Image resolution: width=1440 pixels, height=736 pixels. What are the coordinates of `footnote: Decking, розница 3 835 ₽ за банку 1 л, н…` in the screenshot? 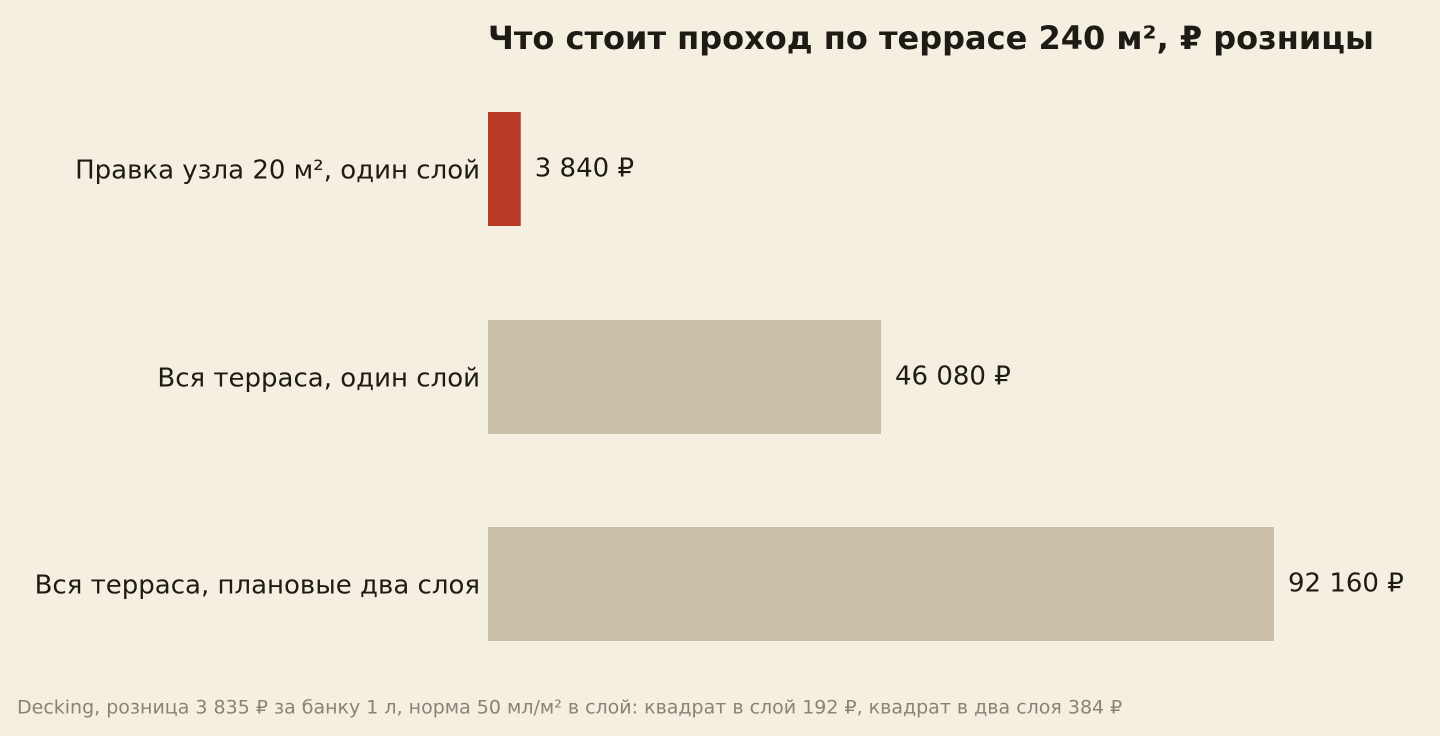 It's located at (569, 708).